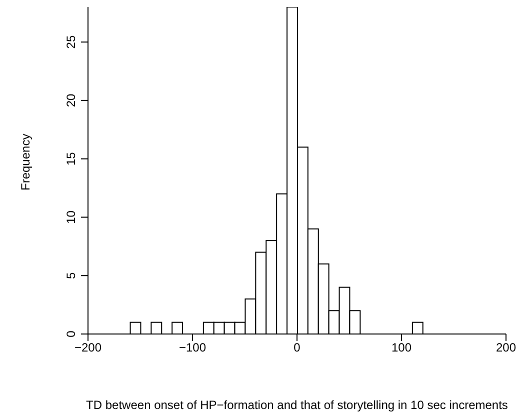 This screenshot has height=419, width=530. Describe the element at coordinates (71, 159) in the screenshot. I see `y-tick-label: 15` at that location.